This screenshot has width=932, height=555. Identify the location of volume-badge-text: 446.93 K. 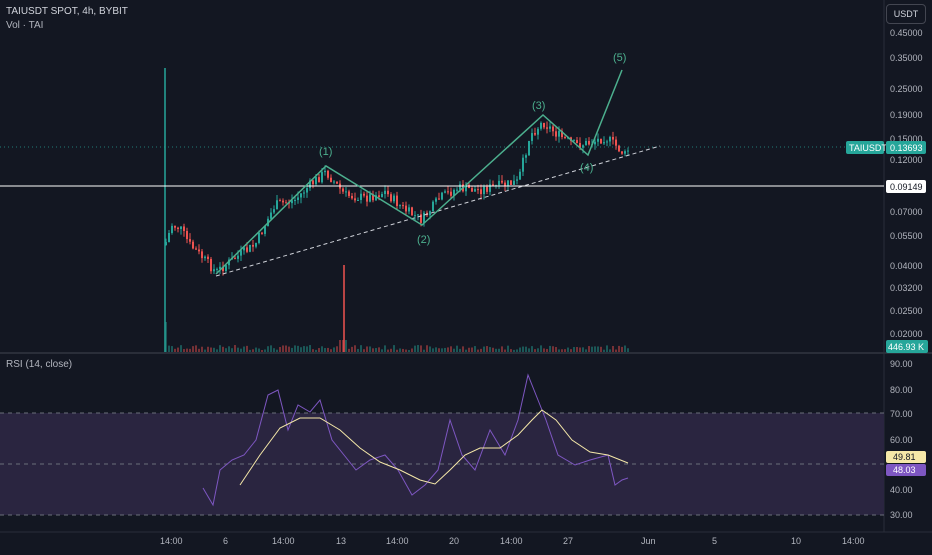
(906, 347).